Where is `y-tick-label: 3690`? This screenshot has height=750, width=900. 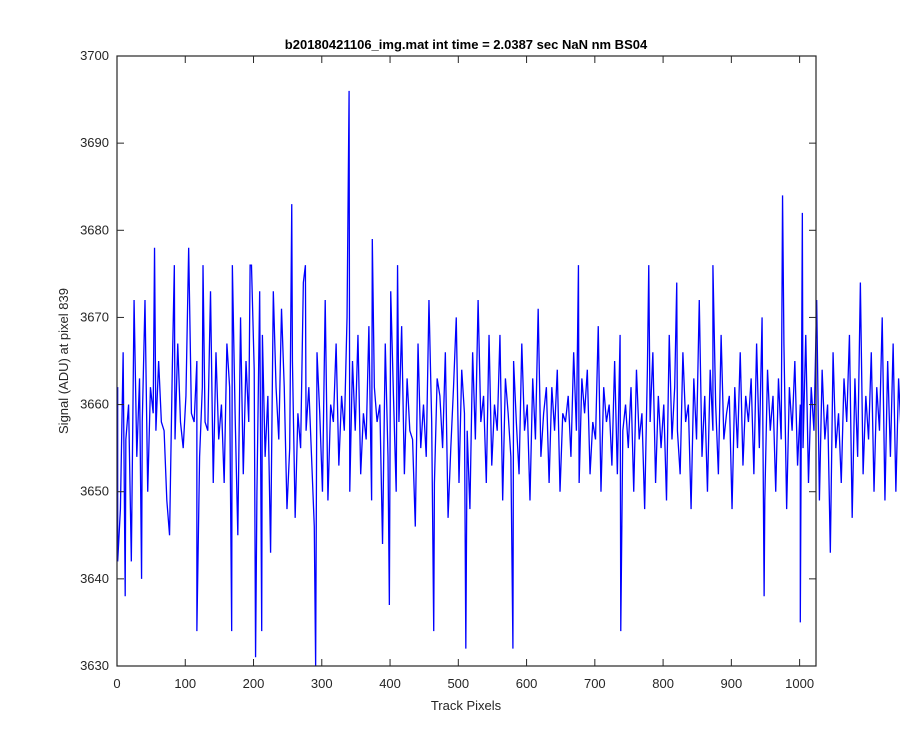 y-tick-label: 3690 is located at coordinates (94, 142).